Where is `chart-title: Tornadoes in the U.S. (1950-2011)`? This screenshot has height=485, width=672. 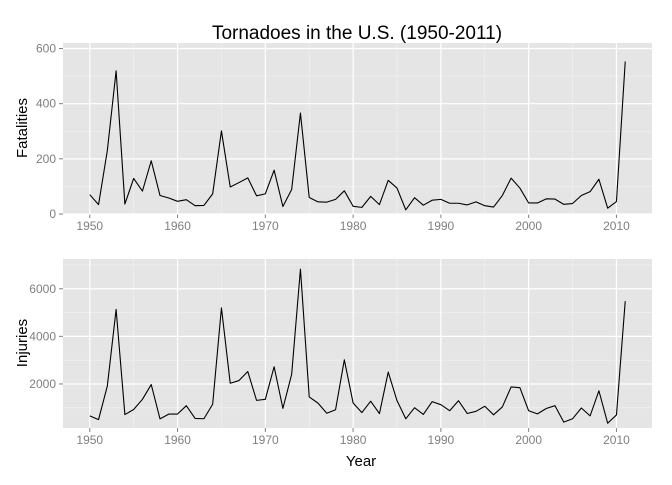
chart-title: Tornadoes in the U.S. (1950-2011) is located at coordinates (357, 33).